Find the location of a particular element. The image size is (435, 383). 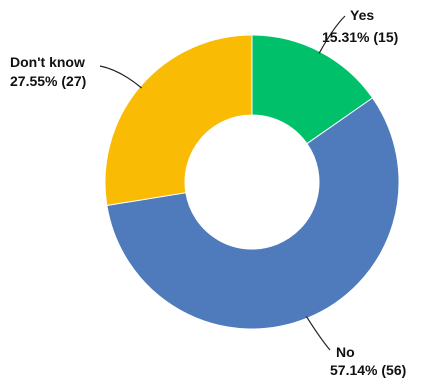

label-yes-name: Yes is located at coordinates (362, 15).